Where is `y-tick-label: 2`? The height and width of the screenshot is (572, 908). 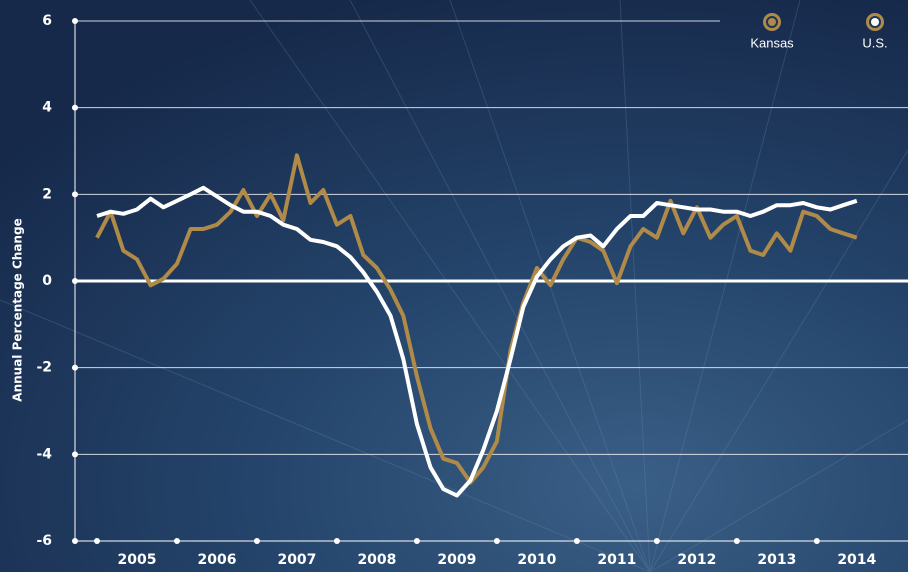
y-tick-label: 2 is located at coordinates (47, 194).